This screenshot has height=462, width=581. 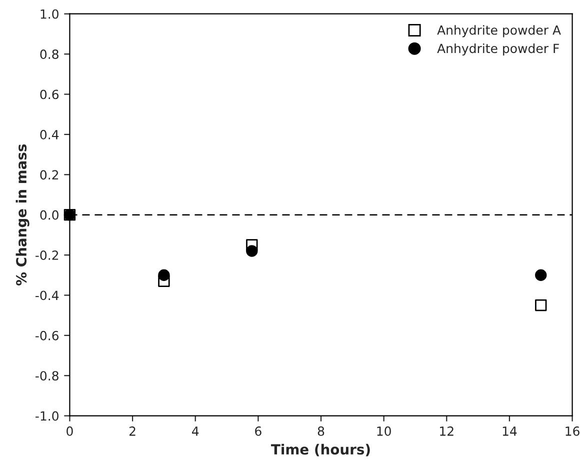 What do you see at coordinates (49, 215) in the screenshot?
I see `y-tick-label: 0.0` at bounding box center [49, 215].